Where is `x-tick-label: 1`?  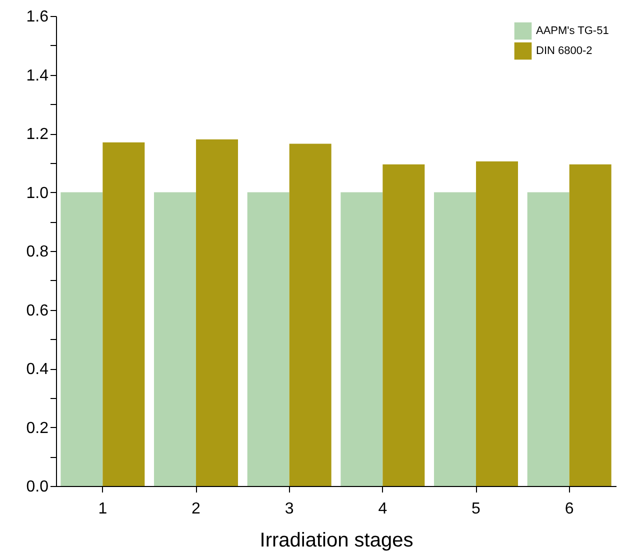
x-tick-label: 1 is located at coordinates (103, 509).